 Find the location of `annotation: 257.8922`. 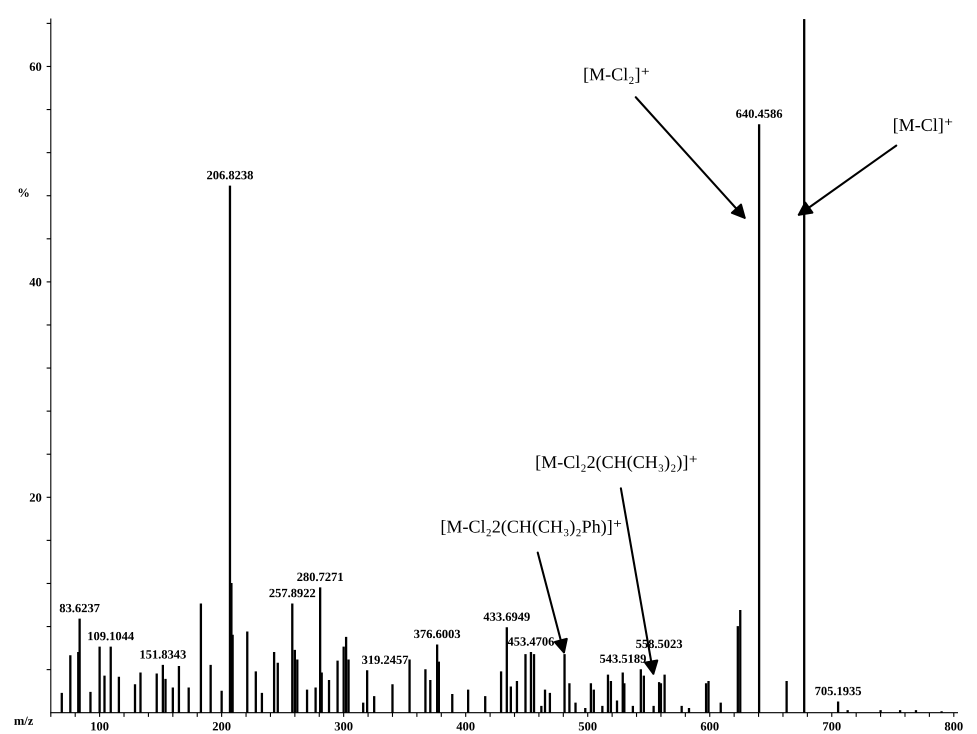

annotation: 257.8922 is located at coordinates (292, 593).